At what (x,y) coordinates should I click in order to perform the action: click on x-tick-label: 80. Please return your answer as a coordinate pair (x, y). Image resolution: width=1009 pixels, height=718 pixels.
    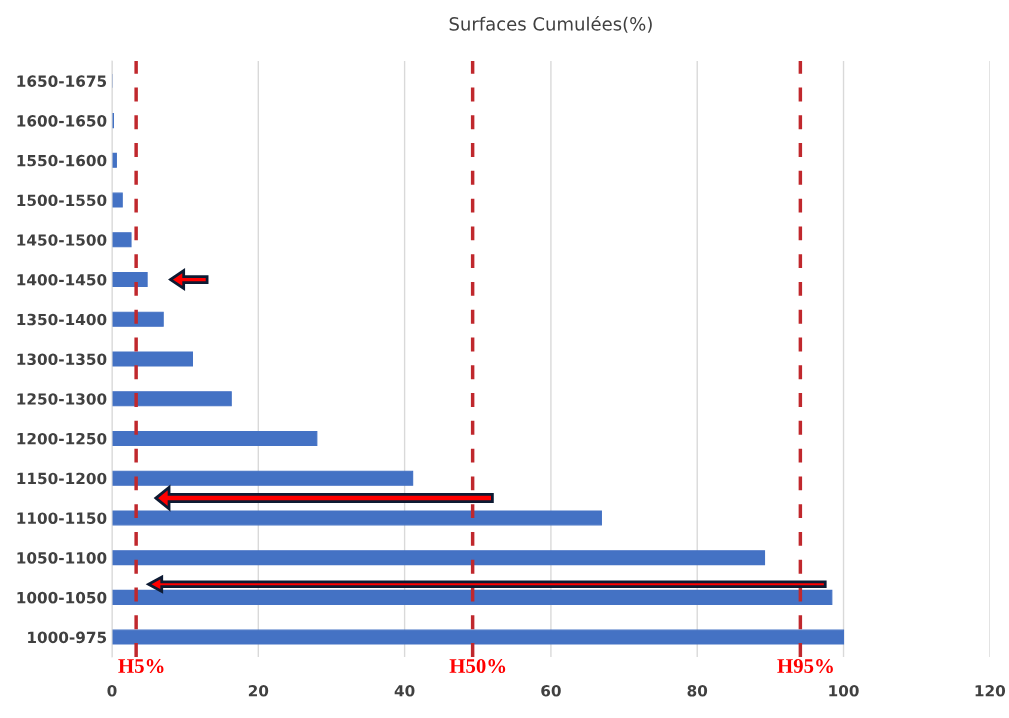
    Looking at the image, I should click on (697, 691).